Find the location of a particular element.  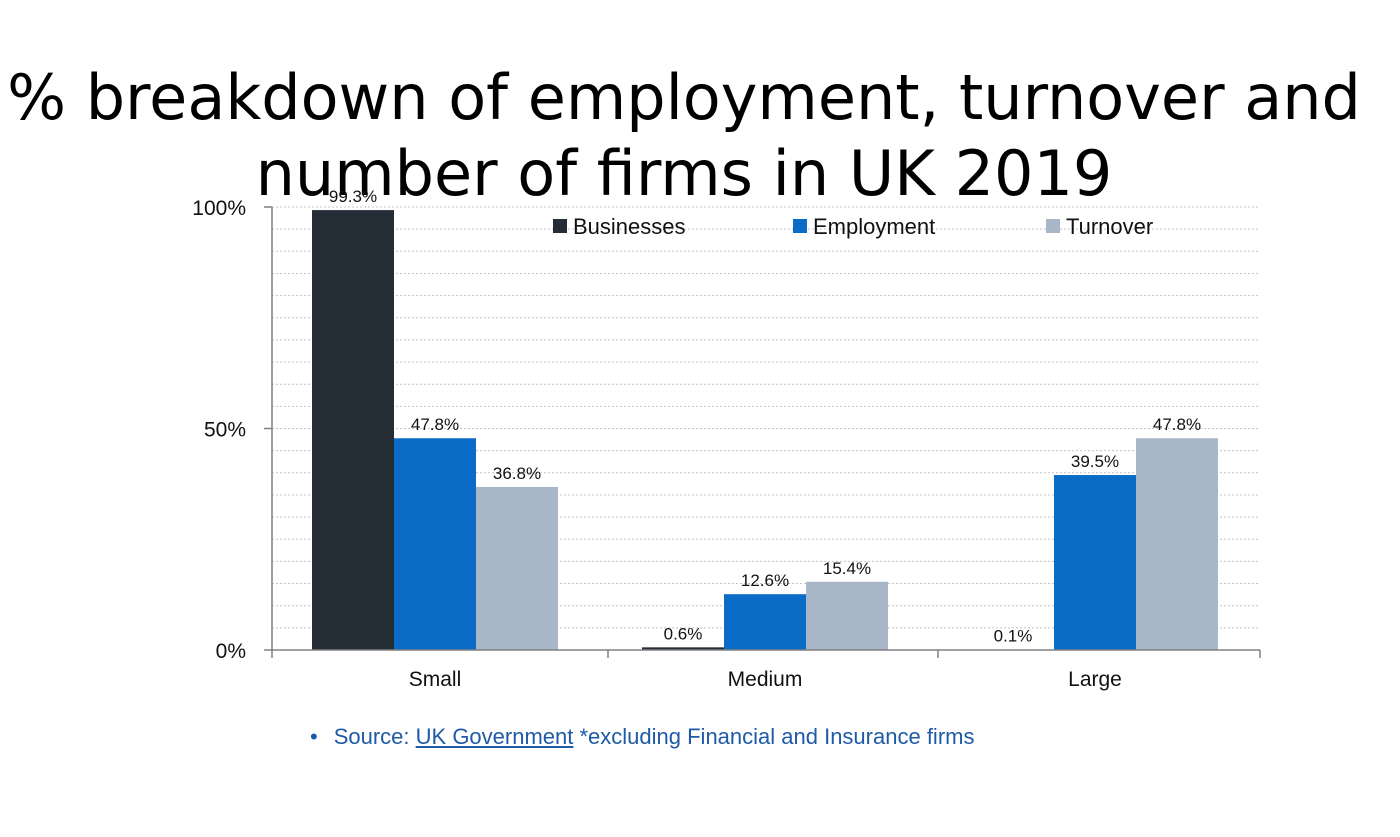

source-suffix: *excluding Financial and Insurance firms is located at coordinates (773, 736).